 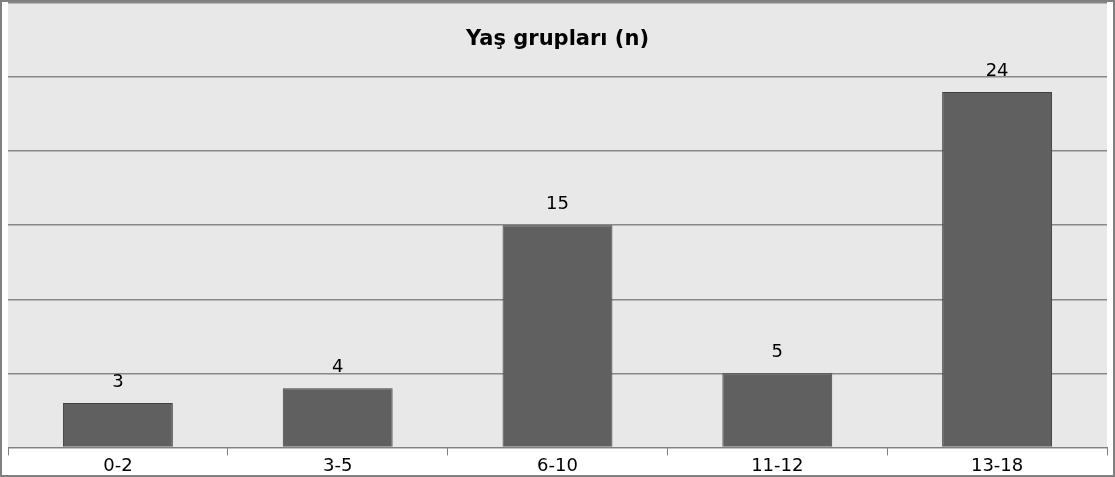 What do you see at coordinates (557, 38) in the screenshot?
I see `text: Yaş grupları (n)` at bounding box center [557, 38].